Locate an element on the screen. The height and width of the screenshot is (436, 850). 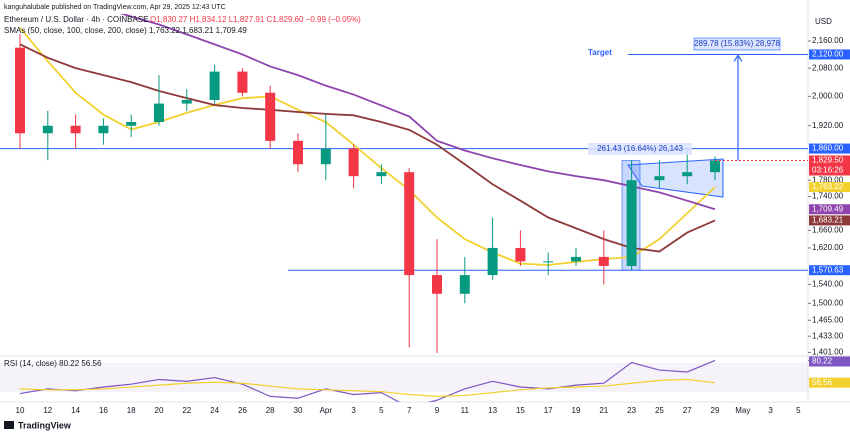
y-tick-label: 1,433.00 is located at coordinates (828, 335).